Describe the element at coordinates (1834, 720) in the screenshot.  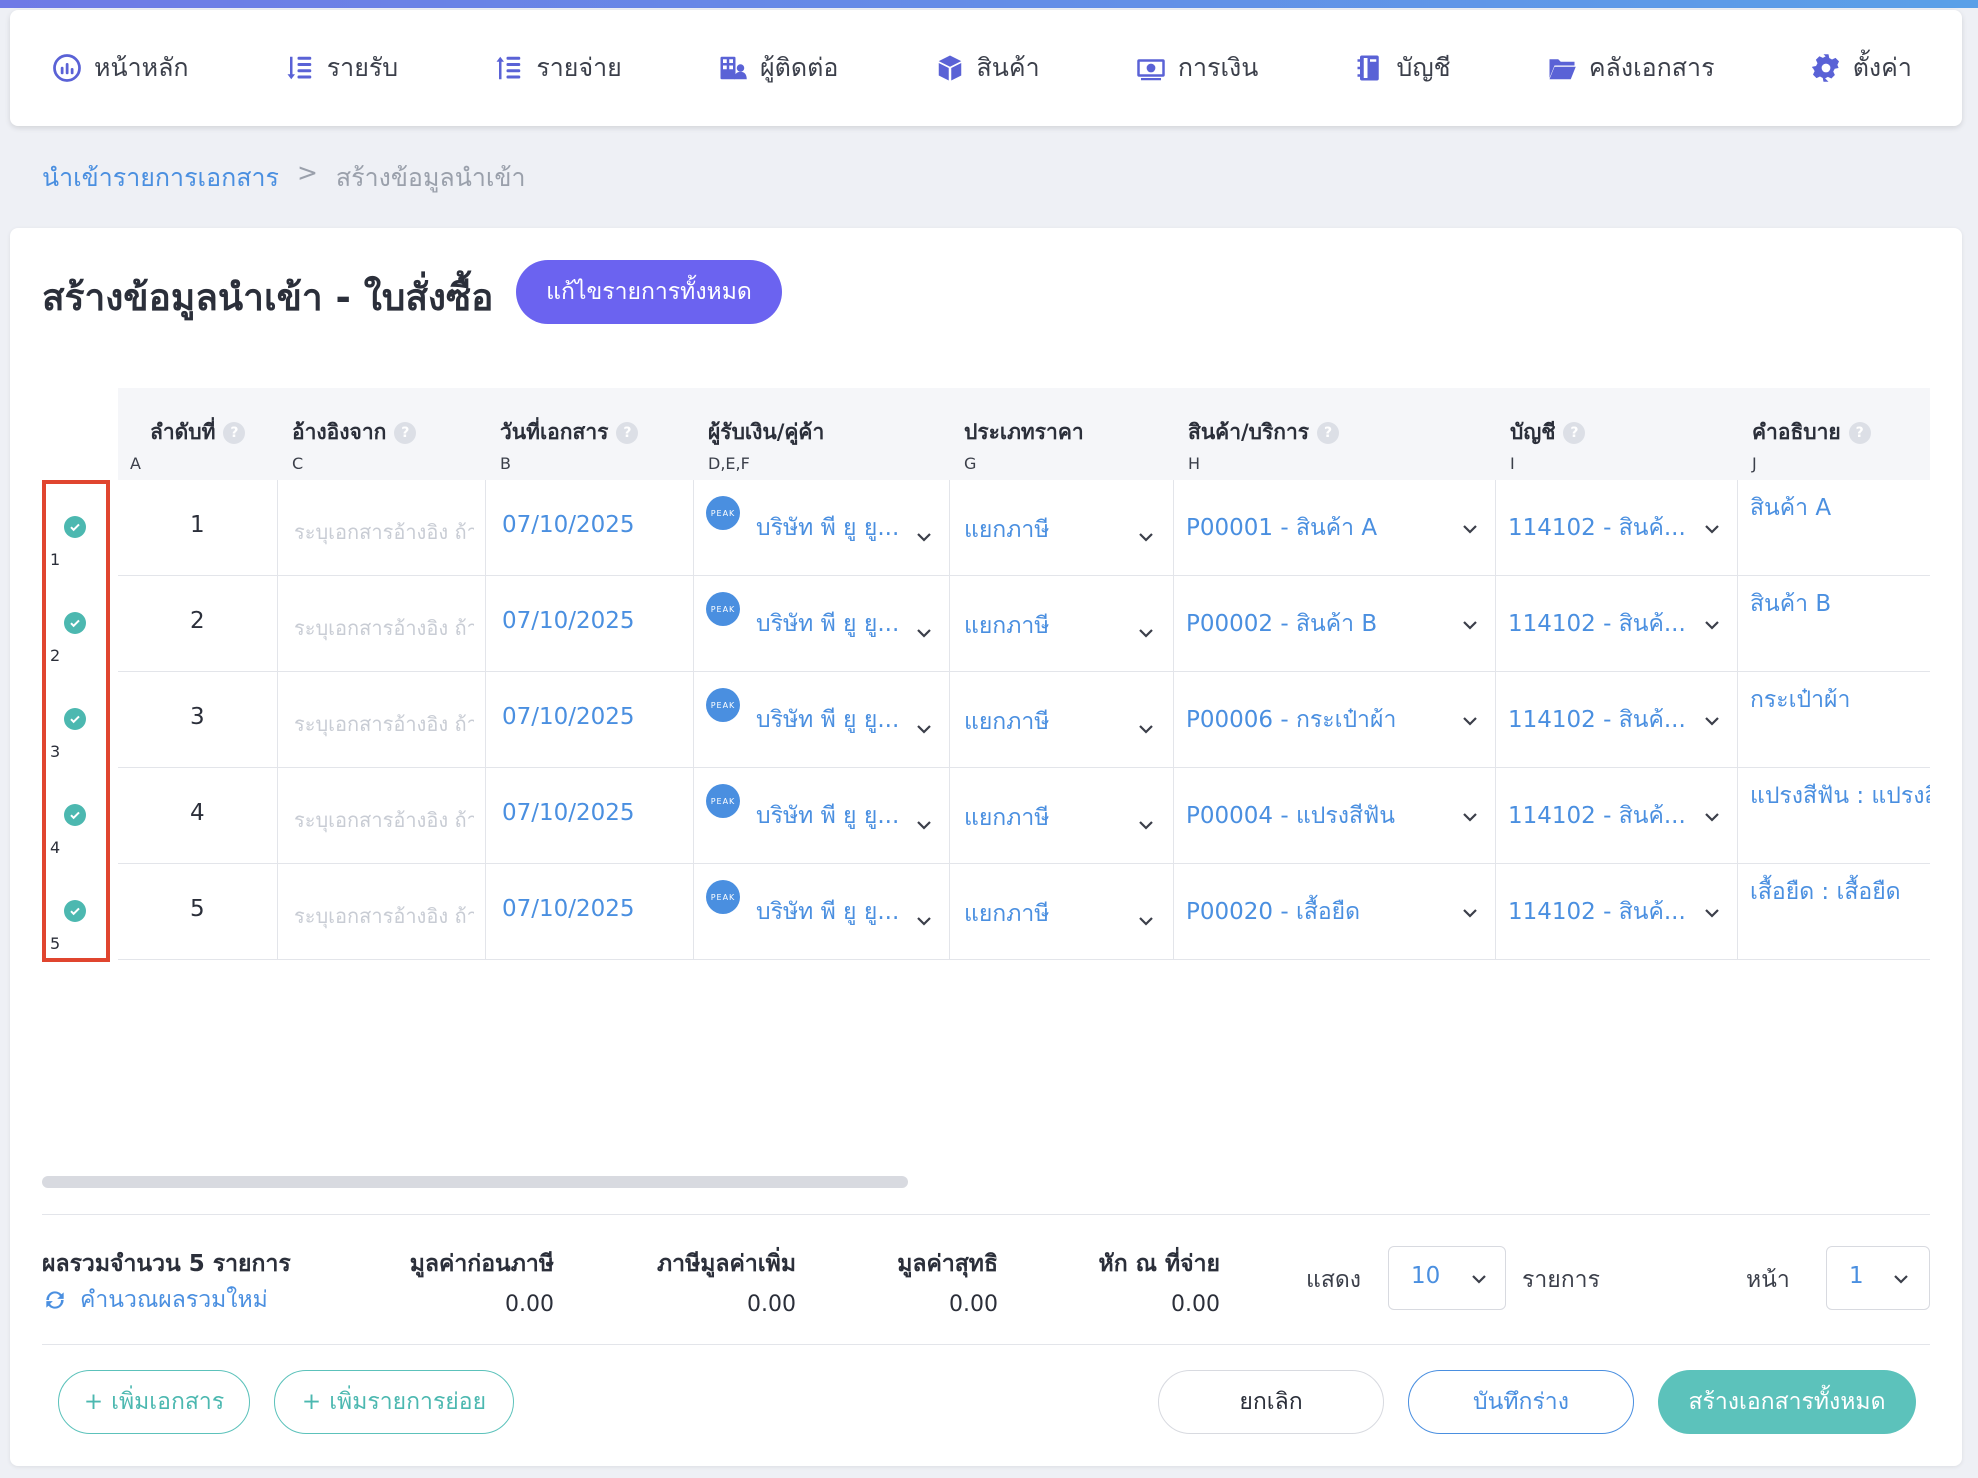
I see `cell-description: กระเป๋าผ้า` at that location.